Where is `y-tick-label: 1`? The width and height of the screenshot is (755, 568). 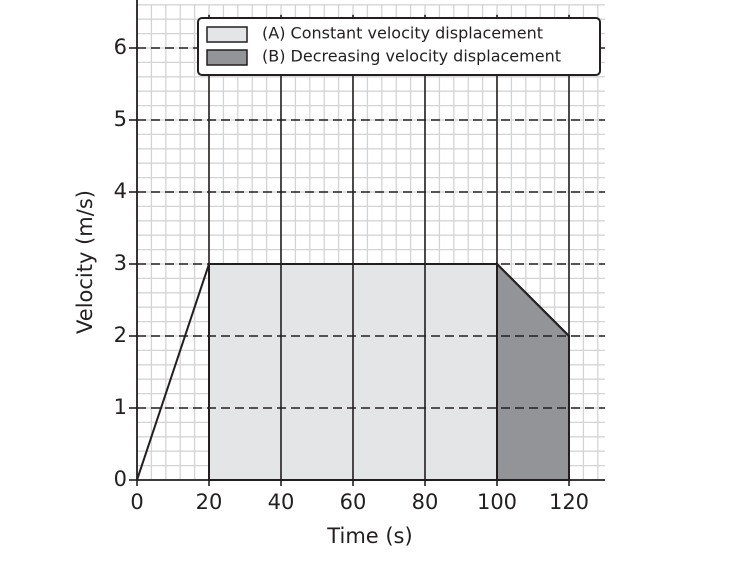
y-tick-label: 1 is located at coordinates (120, 407).